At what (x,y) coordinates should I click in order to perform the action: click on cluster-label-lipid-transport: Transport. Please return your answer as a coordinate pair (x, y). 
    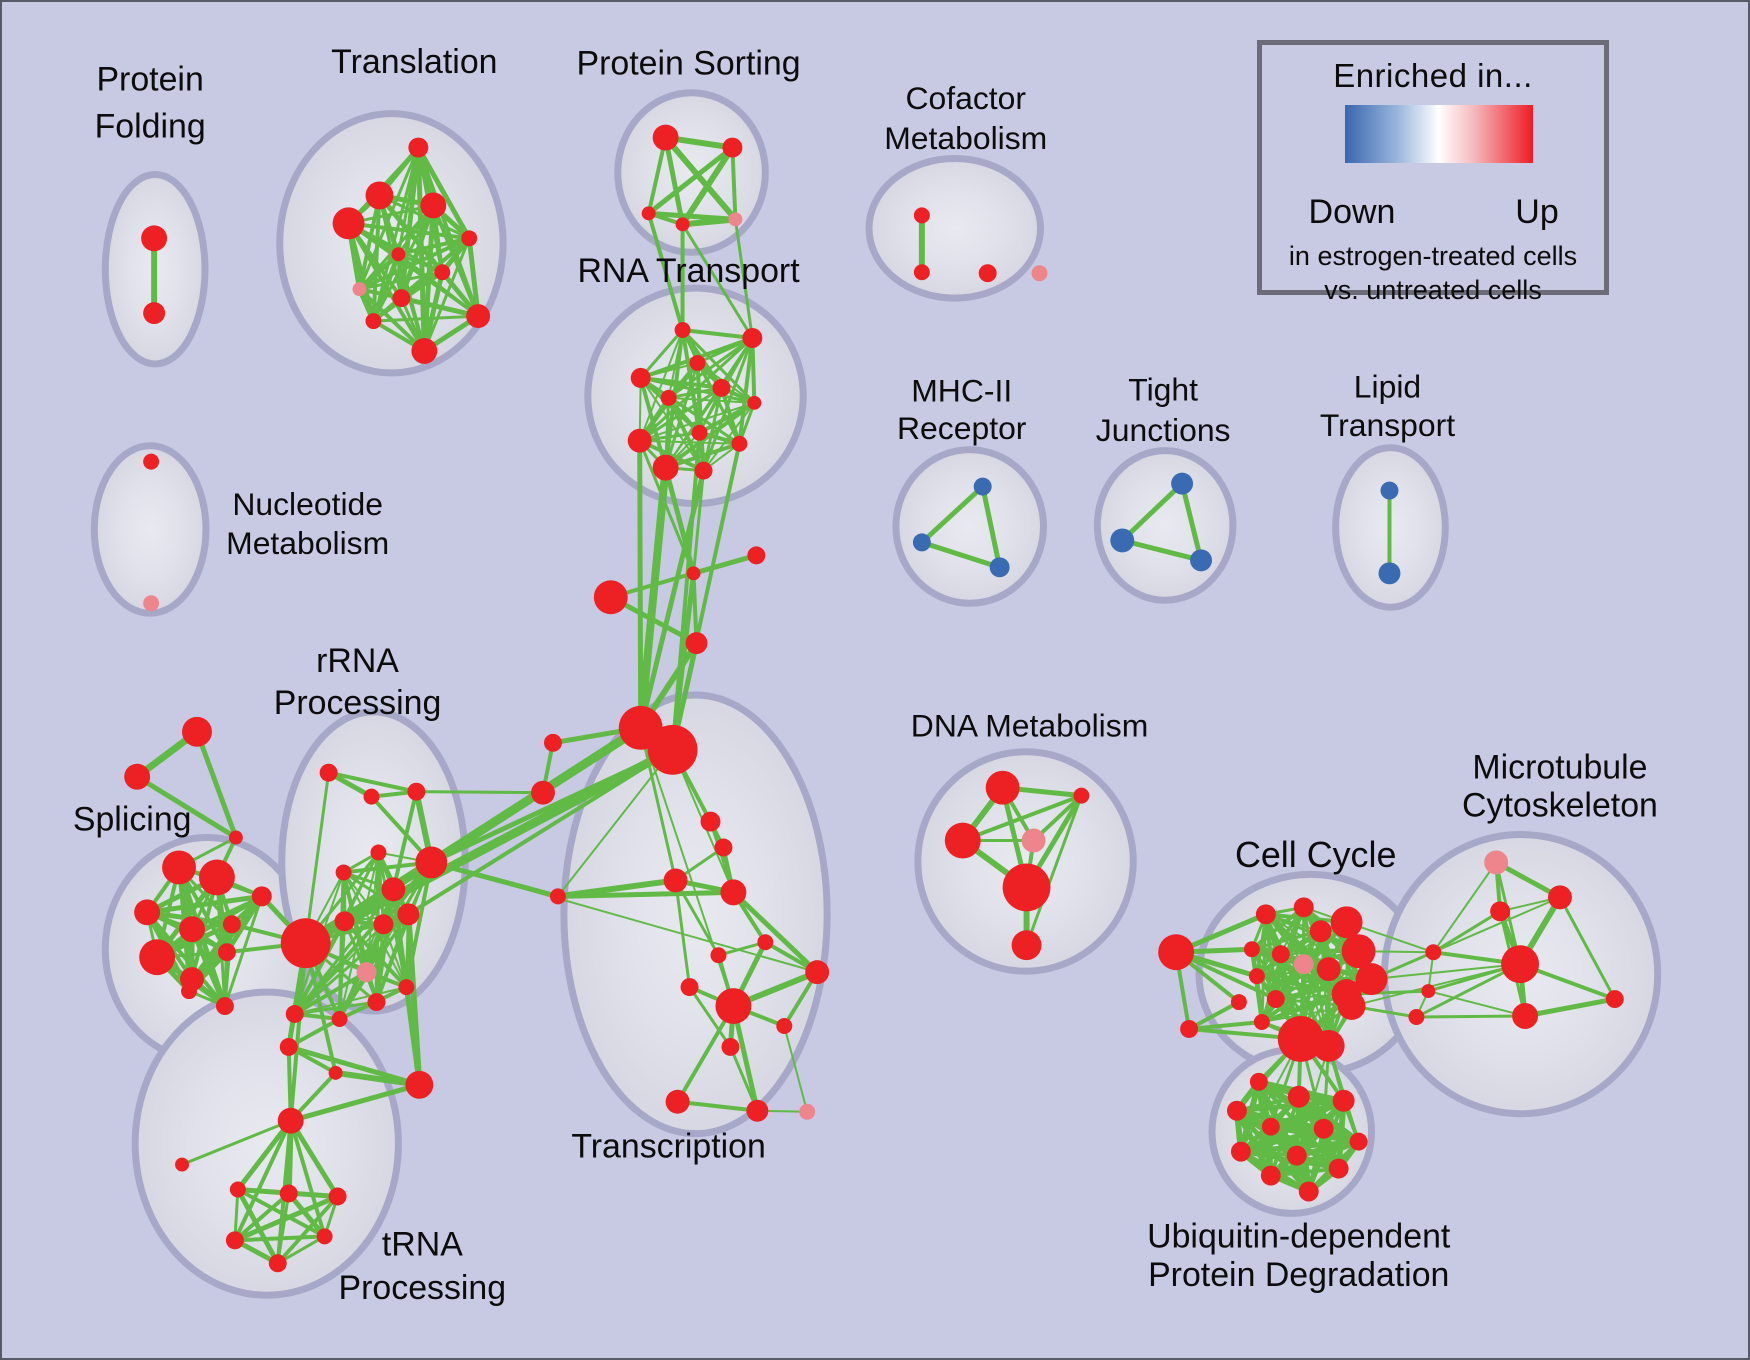
    Looking at the image, I should click on (1387, 425).